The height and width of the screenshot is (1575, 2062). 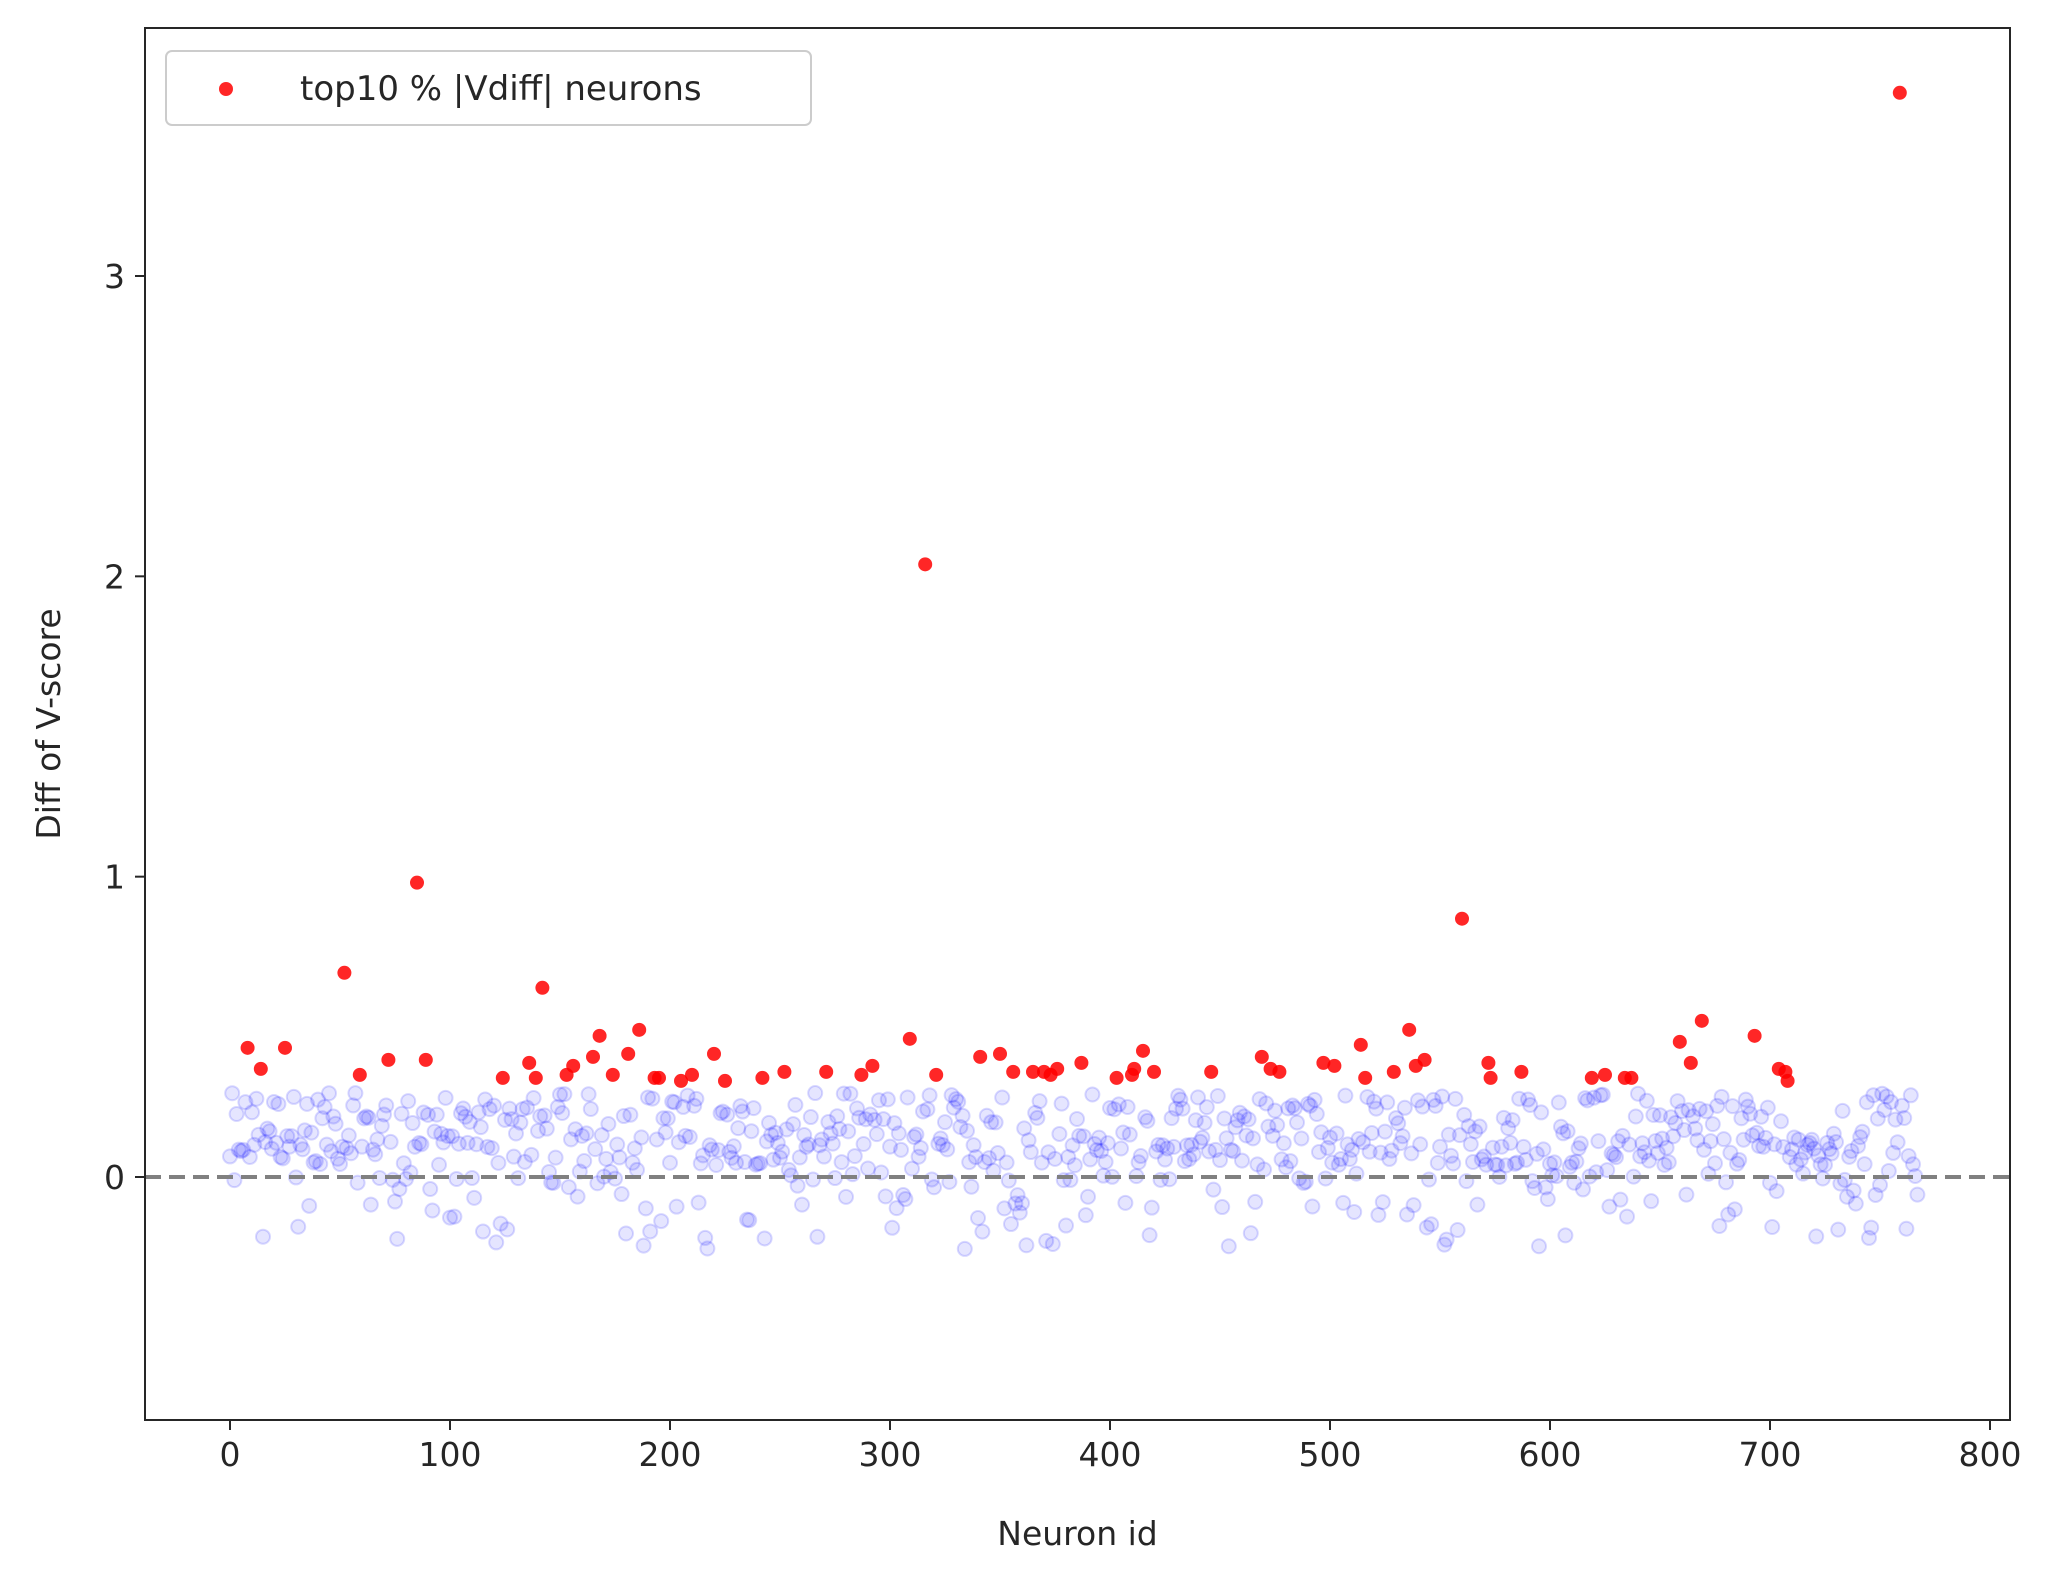 What do you see at coordinates (124, 727) in the screenshot?
I see `y-axis: 0 1 2 3` at bounding box center [124, 727].